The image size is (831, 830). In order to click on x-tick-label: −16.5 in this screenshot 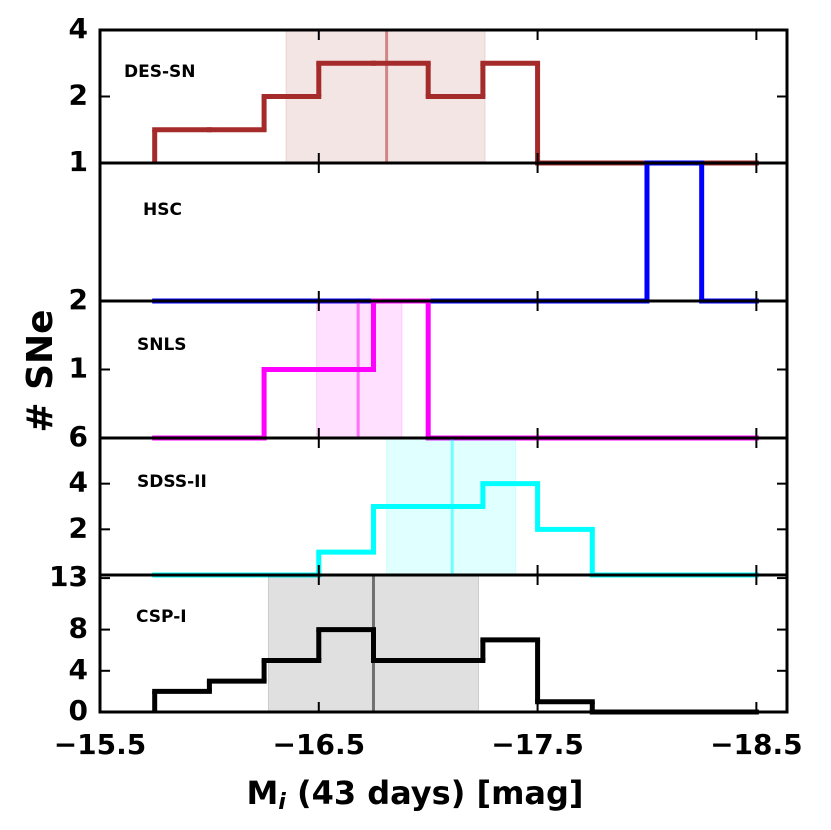, I will do `click(319, 744)`.